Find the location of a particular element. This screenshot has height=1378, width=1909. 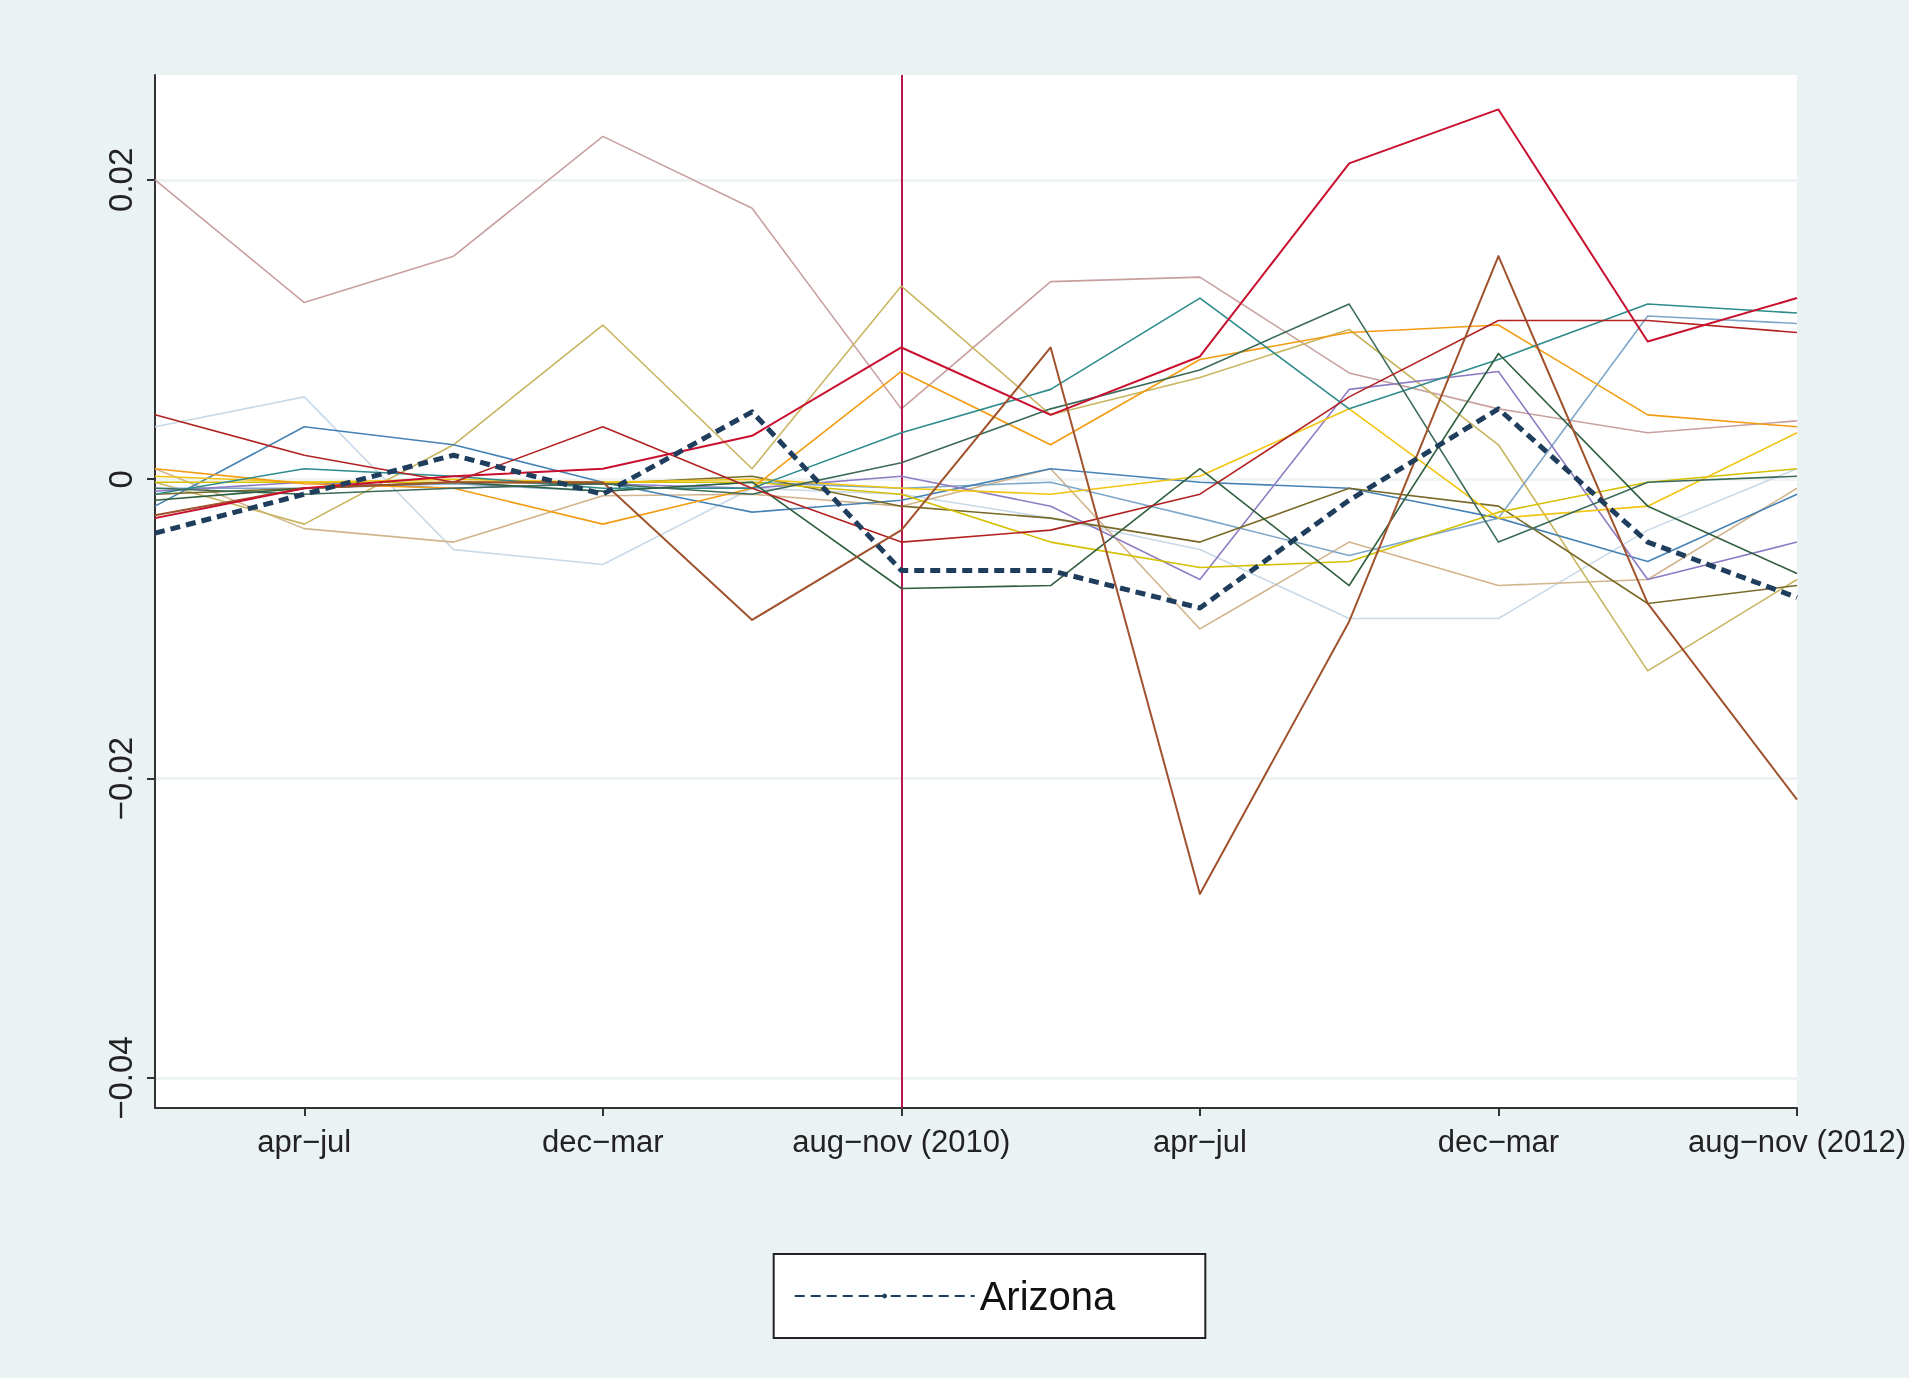

x-tick-label: aug−nov (2012) is located at coordinates (1796, 1141).